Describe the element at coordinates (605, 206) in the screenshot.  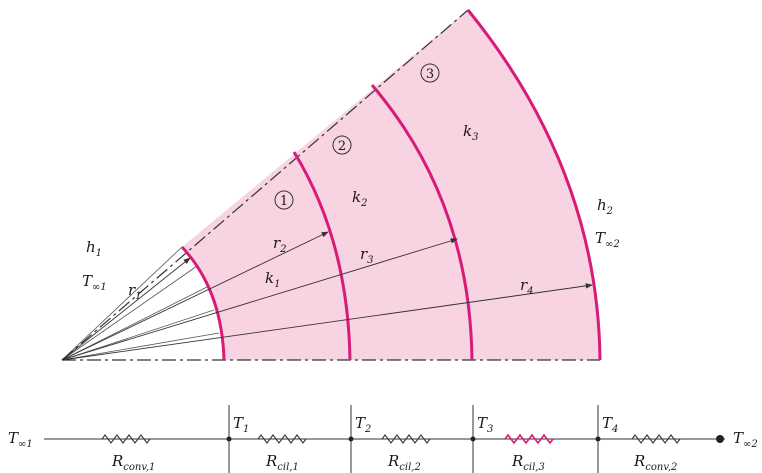
I see `outer-h2: h2` at that location.